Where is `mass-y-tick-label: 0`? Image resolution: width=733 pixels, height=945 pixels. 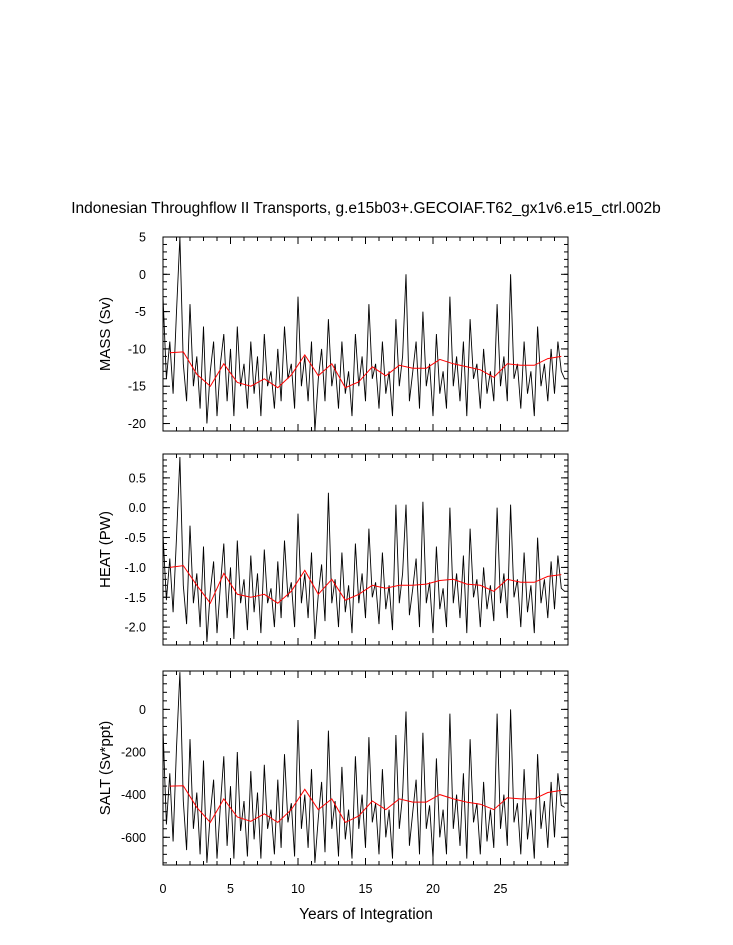
mass-y-tick-label: 0 is located at coordinates (142, 275).